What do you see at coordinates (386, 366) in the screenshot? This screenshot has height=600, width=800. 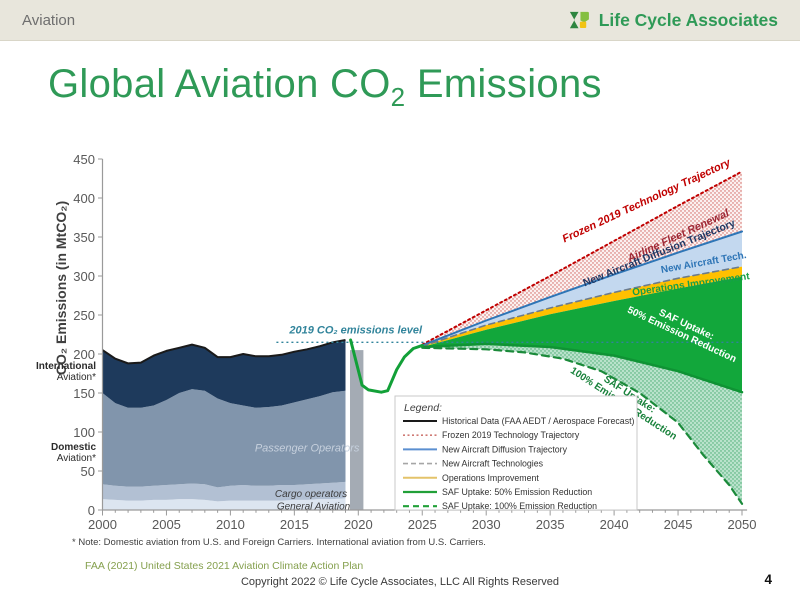 I see `actual-emissions-line` at bounding box center [386, 366].